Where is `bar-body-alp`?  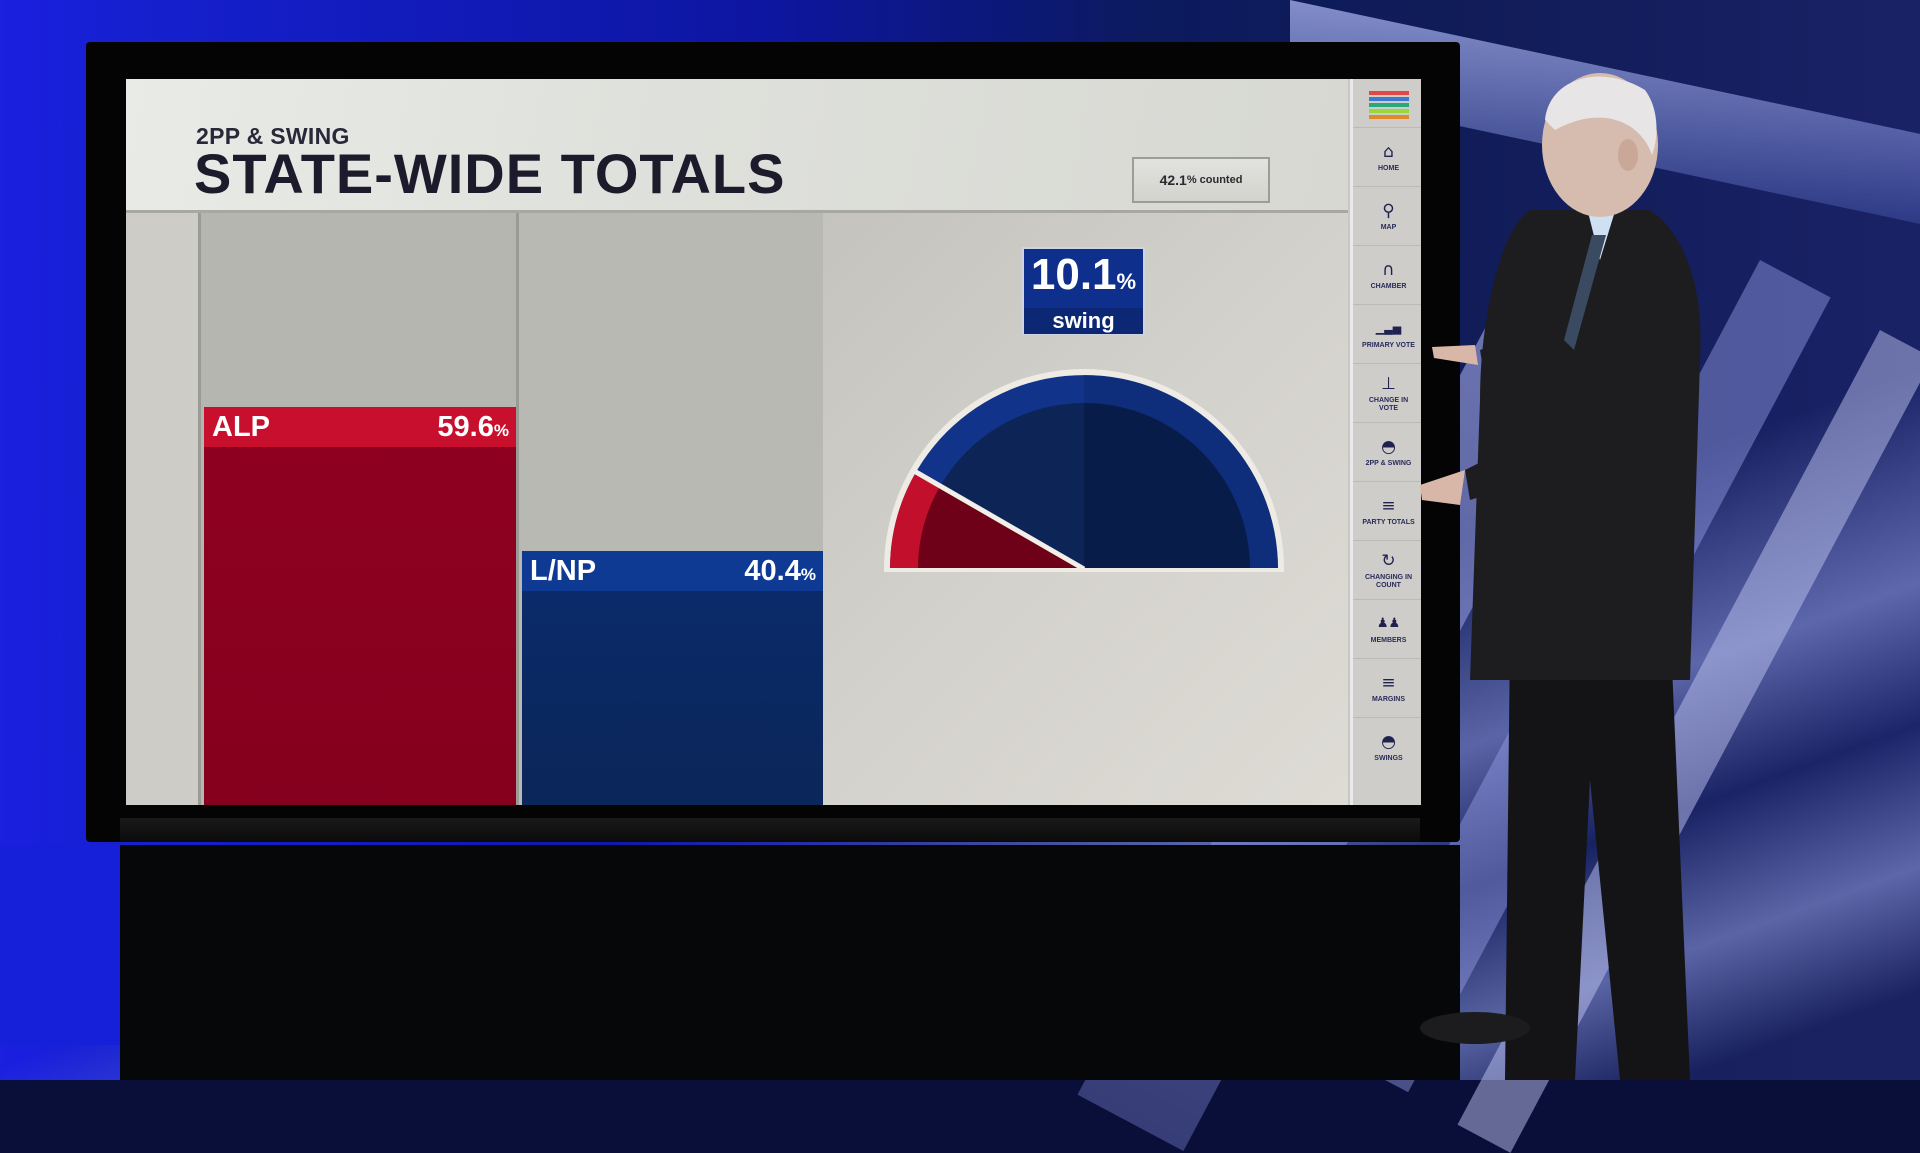
bar-body-alp is located at coordinates (361, 626).